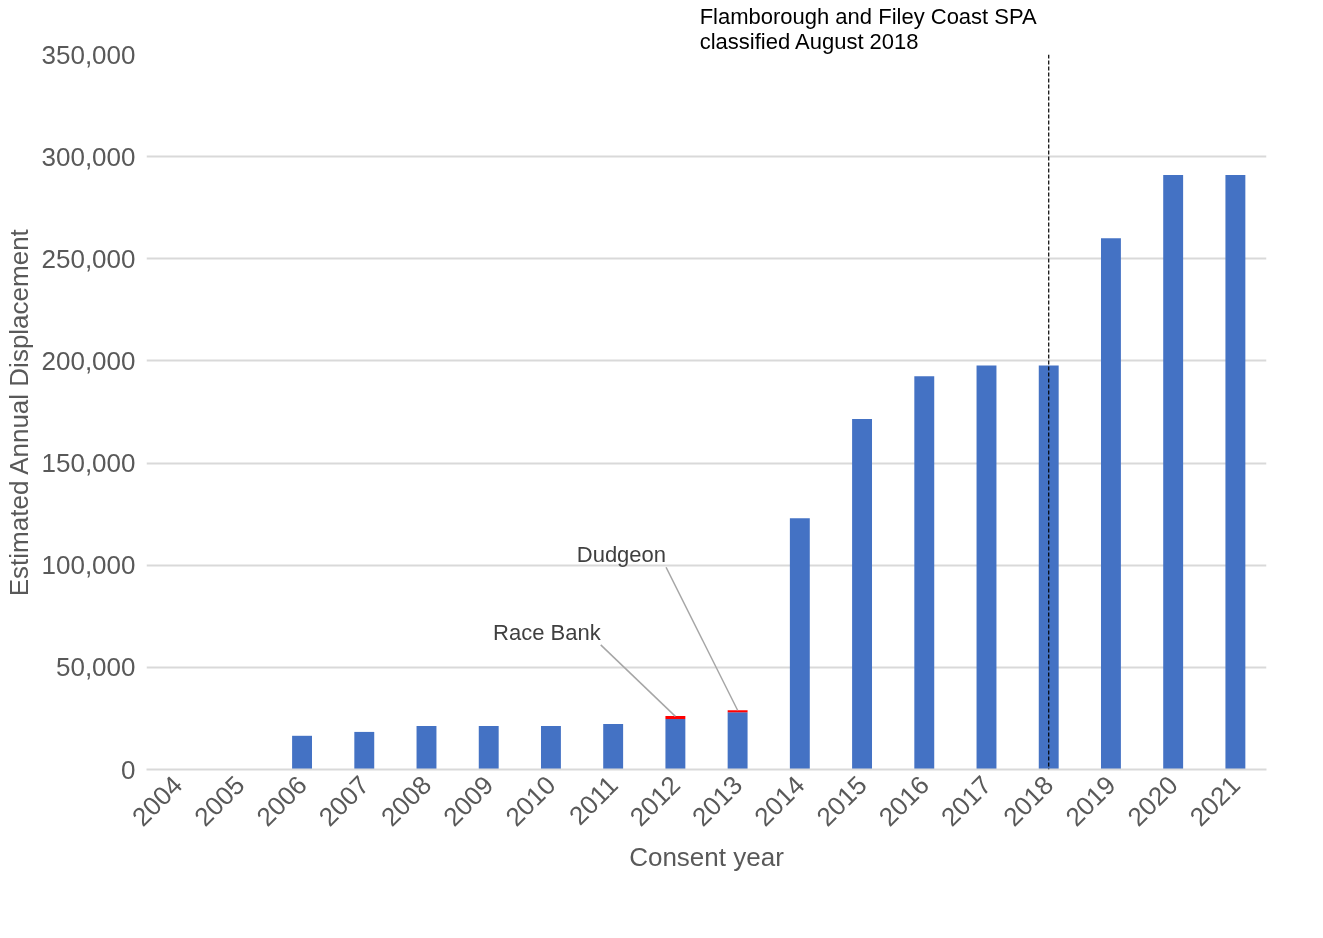 The height and width of the screenshot is (938, 1323). I want to click on y-tick-label: 150,000, so click(88, 463).